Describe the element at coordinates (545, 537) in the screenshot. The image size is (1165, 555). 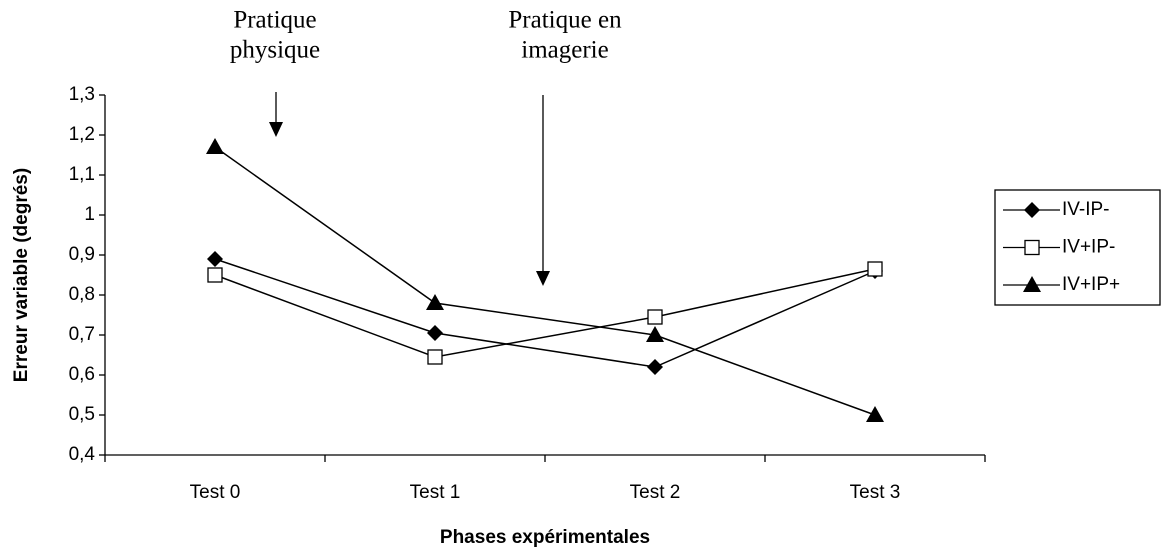
I see `x-axis-label: Phases expérimentales` at that location.